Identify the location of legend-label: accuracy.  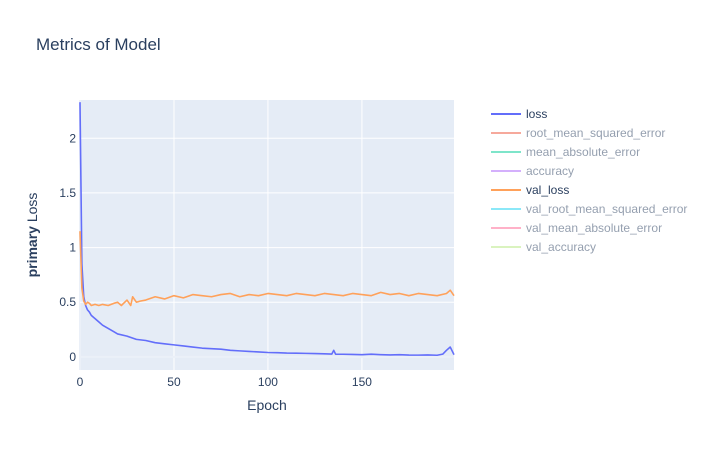
(550, 171).